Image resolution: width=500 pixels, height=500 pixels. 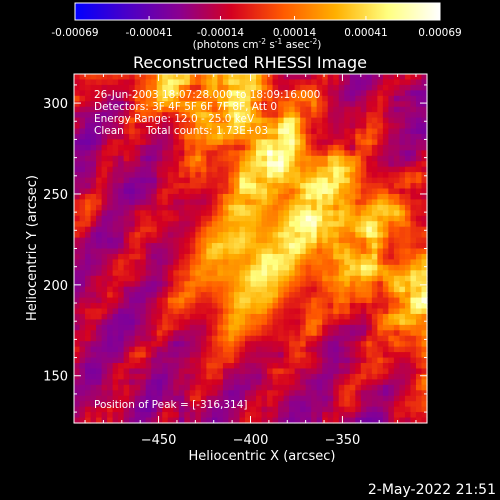 What do you see at coordinates (365, 33) in the screenshot?
I see `colorbar-tick-label: 0.00041` at bounding box center [365, 33].